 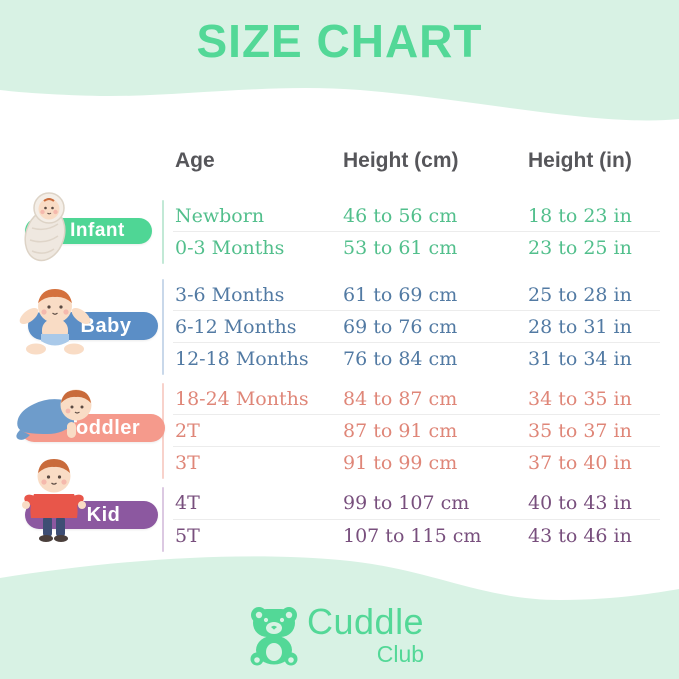 I want to click on group-label: Toddler, so click(x=102, y=428).